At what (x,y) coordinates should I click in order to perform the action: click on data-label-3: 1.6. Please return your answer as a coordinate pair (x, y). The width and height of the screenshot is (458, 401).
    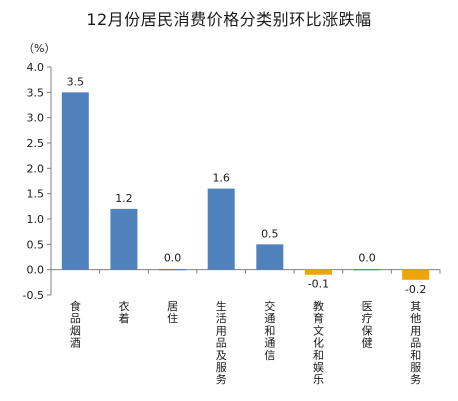
    Looking at the image, I should click on (221, 178).